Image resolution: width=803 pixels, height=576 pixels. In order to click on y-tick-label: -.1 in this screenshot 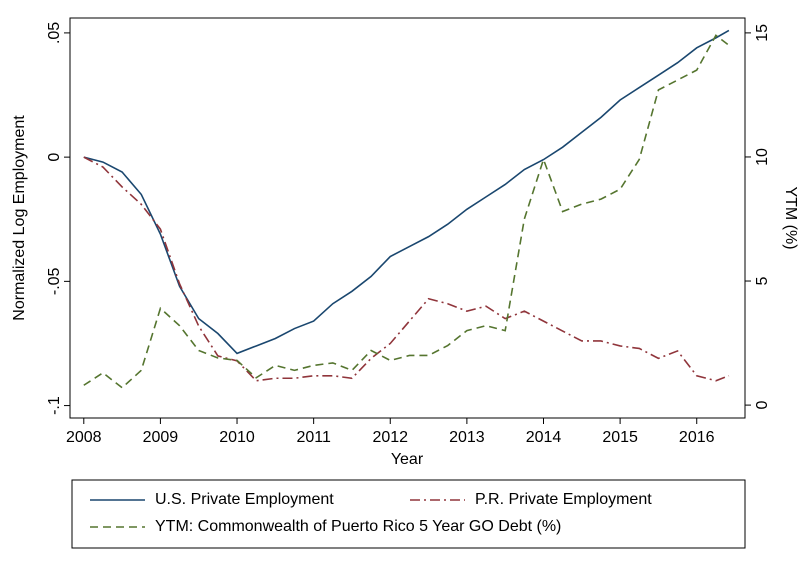, I will do `click(54, 405)`.